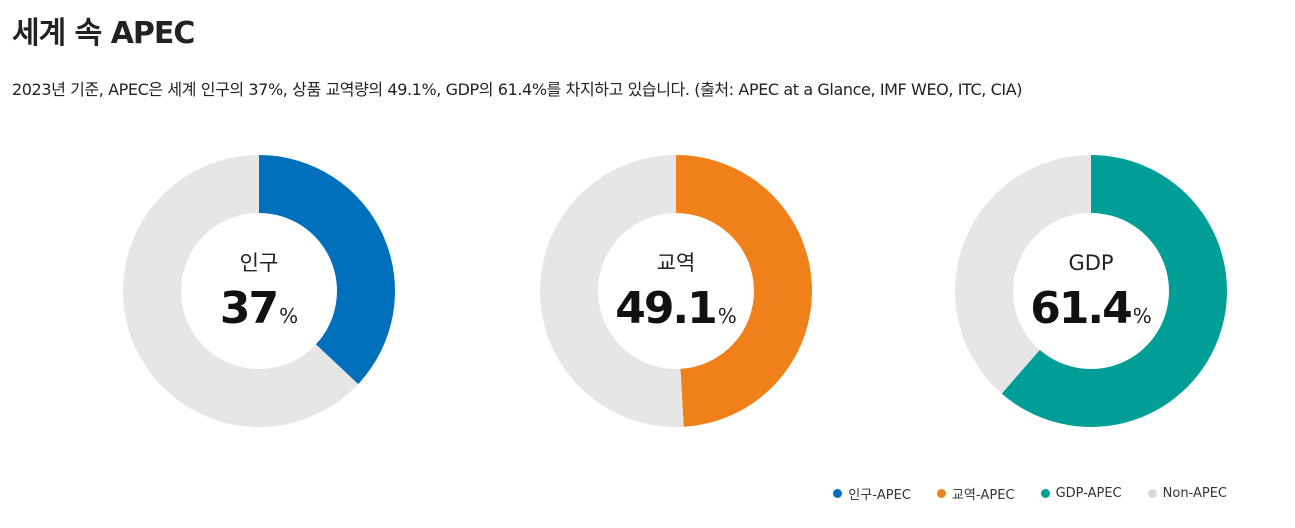  What do you see at coordinates (879, 495) in the screenshot?
I see `legend-label: 인구-APEC` at bounding box center [879, 495].